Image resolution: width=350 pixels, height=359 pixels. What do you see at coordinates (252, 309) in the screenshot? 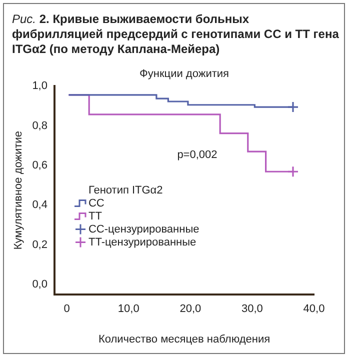
I see `x-tick-label: 30,0` at bounding box center [252, 309].